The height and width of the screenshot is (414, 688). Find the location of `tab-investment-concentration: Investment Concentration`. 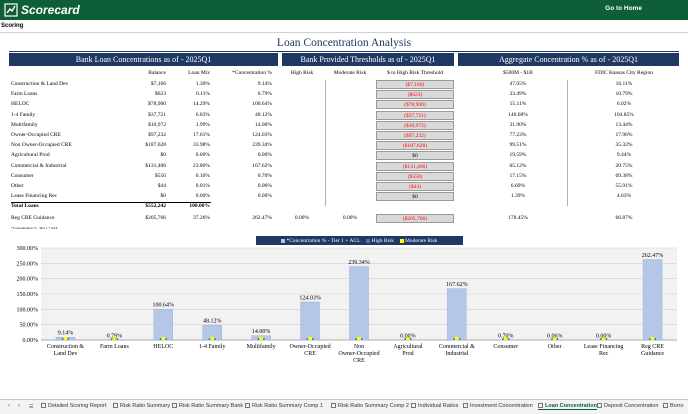

tab-investment-concentration: Investment Concentration is located at coordinates (498, 406).